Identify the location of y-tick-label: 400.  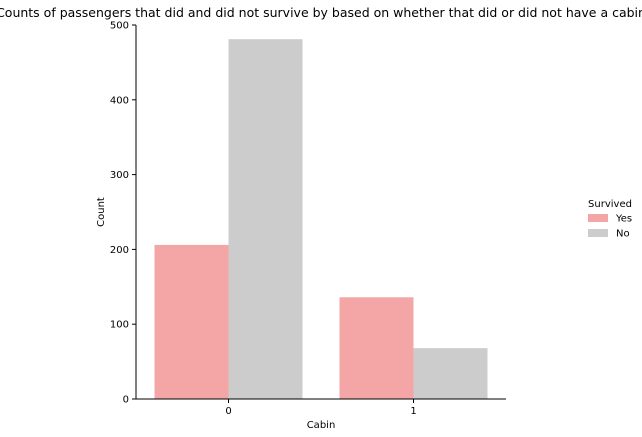
(119, 100).